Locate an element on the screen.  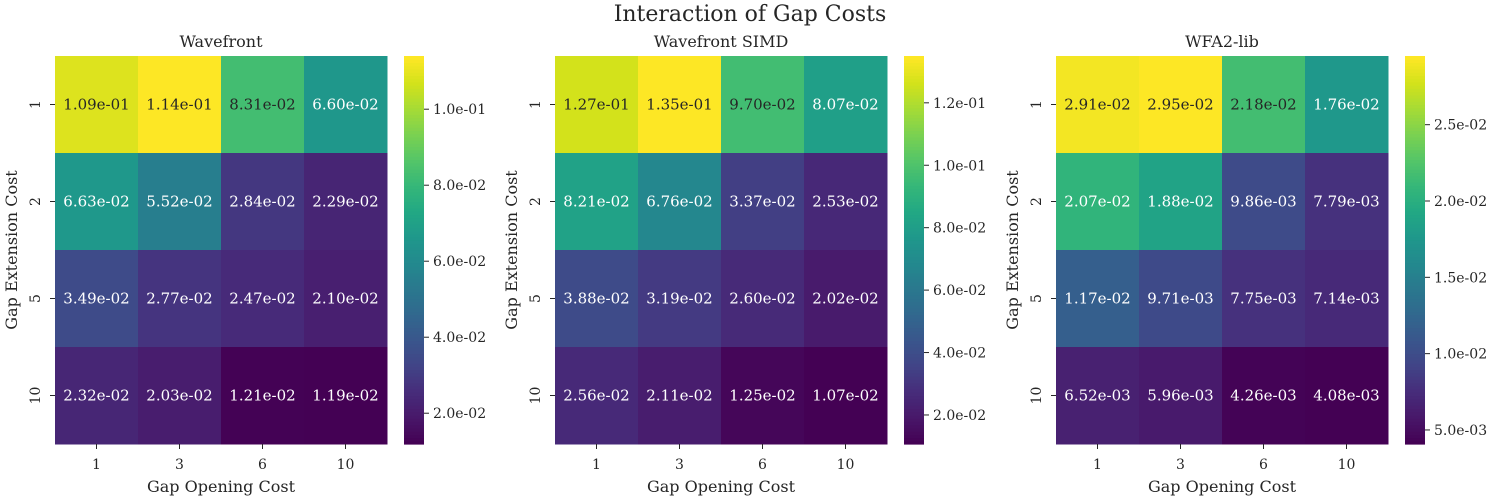
cell-value-label: 1.88e-02 is located at coordinates (1180, 202).